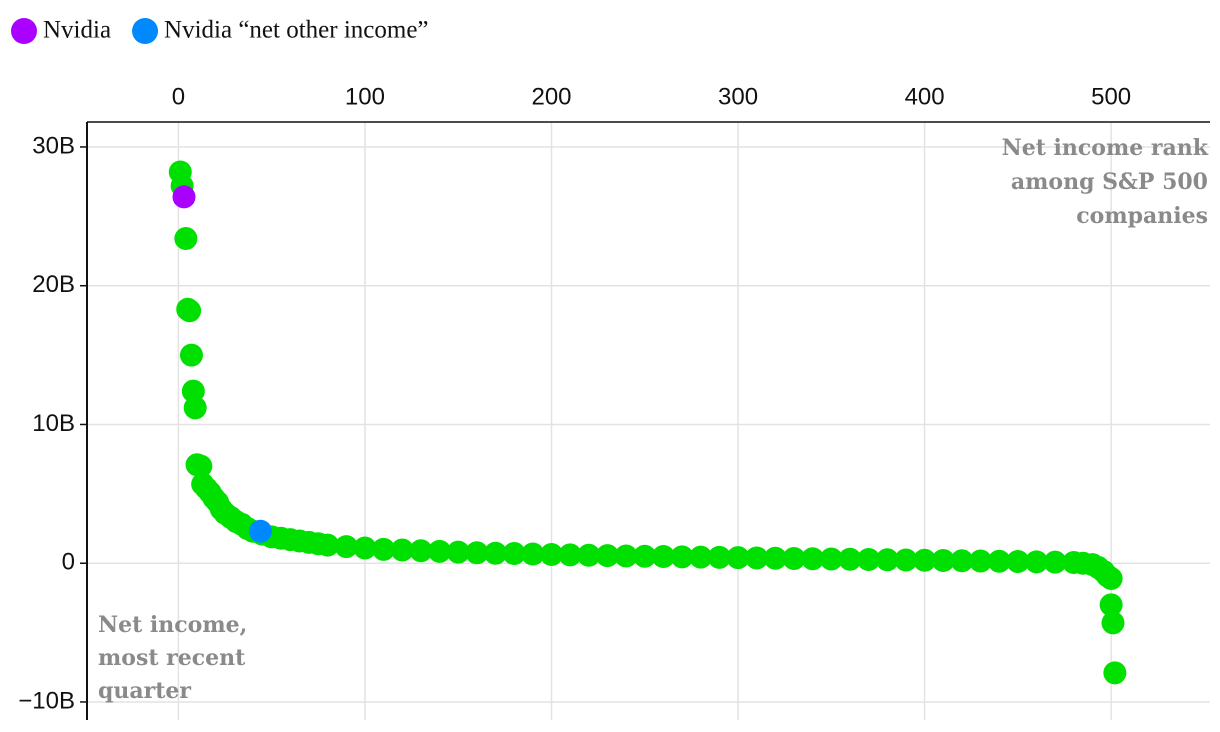  I want to click on legend-label: Nvidia, so click(77, 30).